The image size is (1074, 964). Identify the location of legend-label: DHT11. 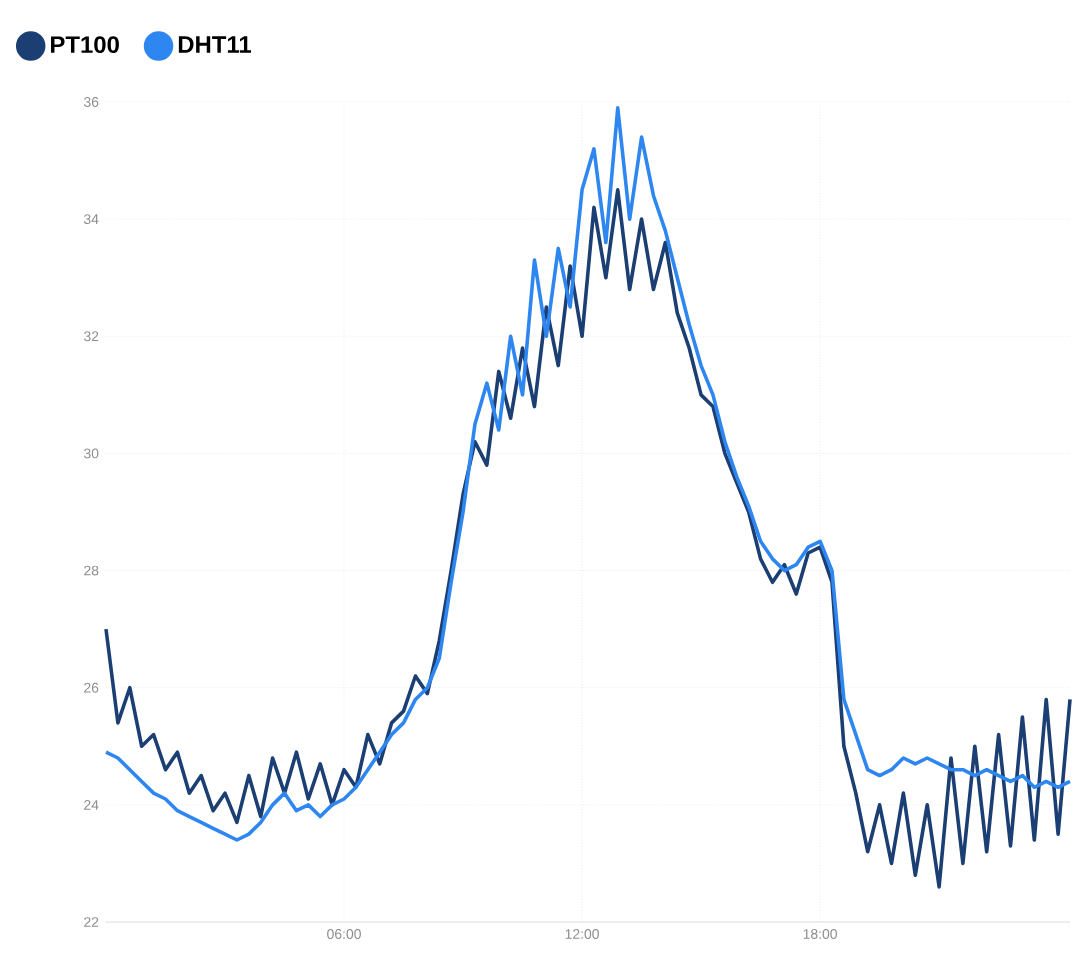
(215, 44).